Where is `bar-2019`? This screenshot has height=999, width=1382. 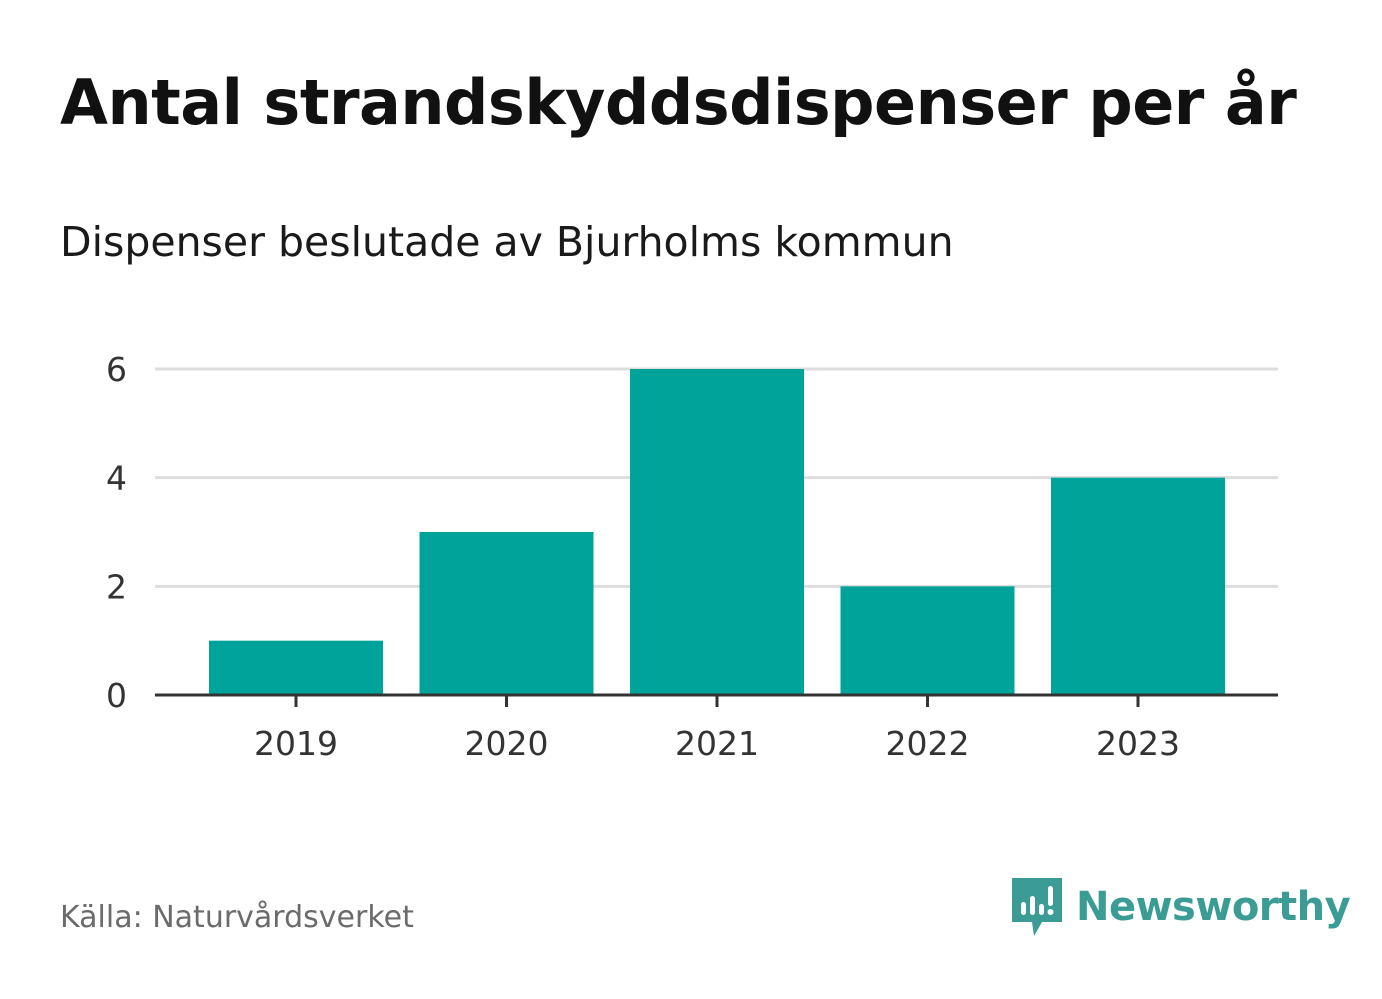 bar-2019 is located at coordinates (296, 667).